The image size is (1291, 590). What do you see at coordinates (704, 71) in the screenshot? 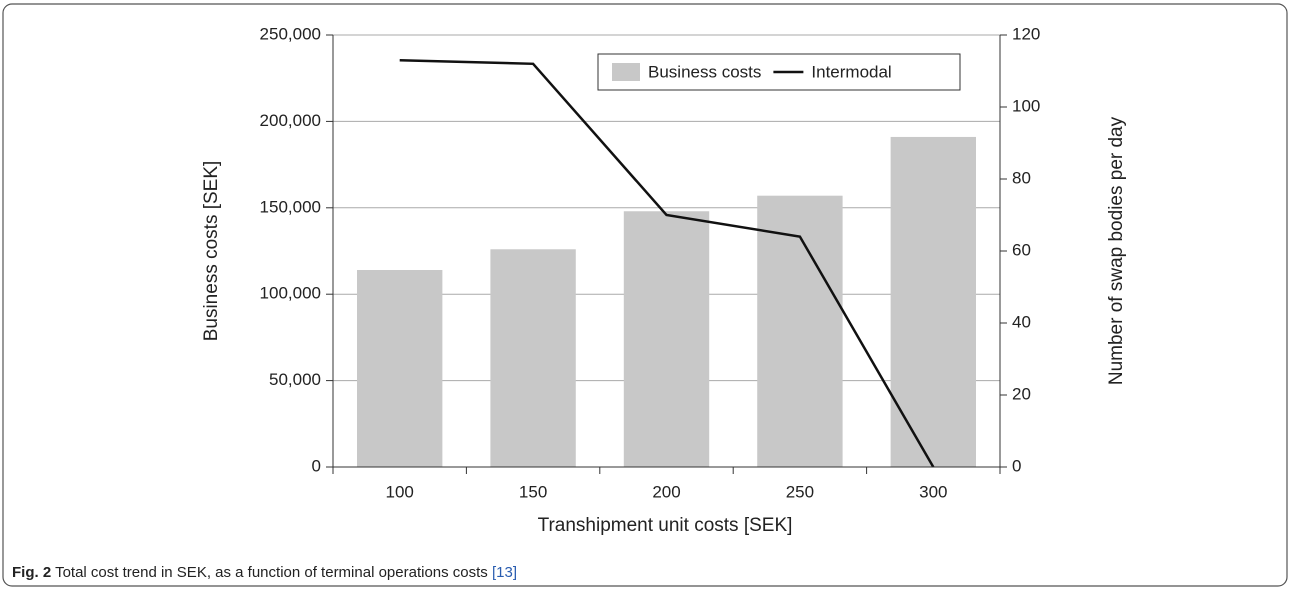
I see `legend-label: Business costs` at bounding box center [704, 71].